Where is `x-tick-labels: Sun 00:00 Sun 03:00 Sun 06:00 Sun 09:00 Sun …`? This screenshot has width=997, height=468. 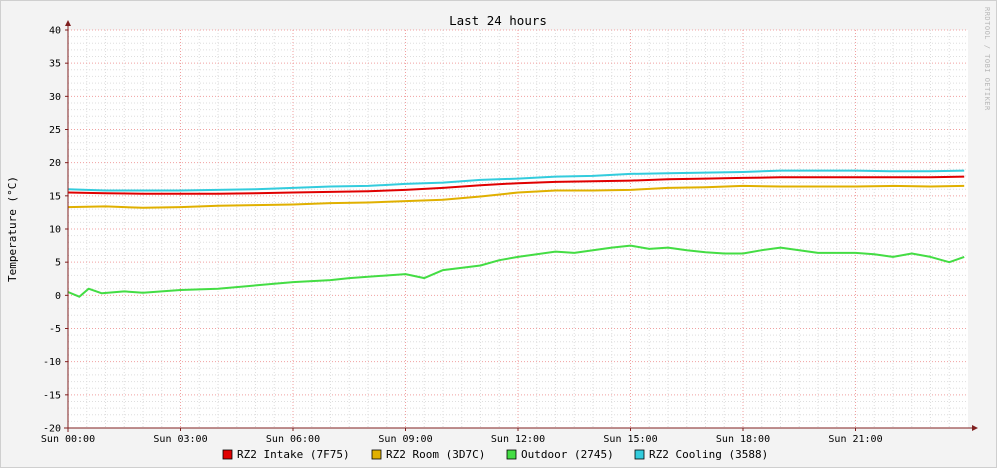 x-tick-labels: Sun 00:00 Sun 03:00 Sun 06:00 Sun 09:00 Sun … is located at coordinates (462, 439).